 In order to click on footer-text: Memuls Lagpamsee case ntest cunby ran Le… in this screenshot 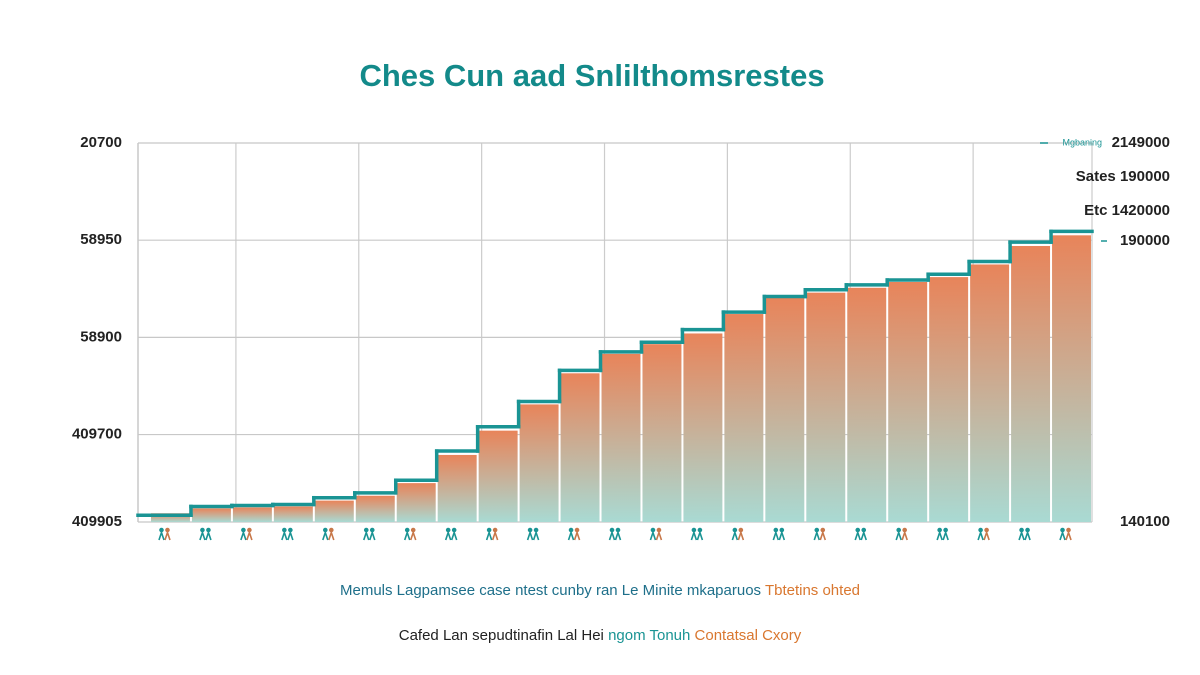, I will do `click(550, 590)`.